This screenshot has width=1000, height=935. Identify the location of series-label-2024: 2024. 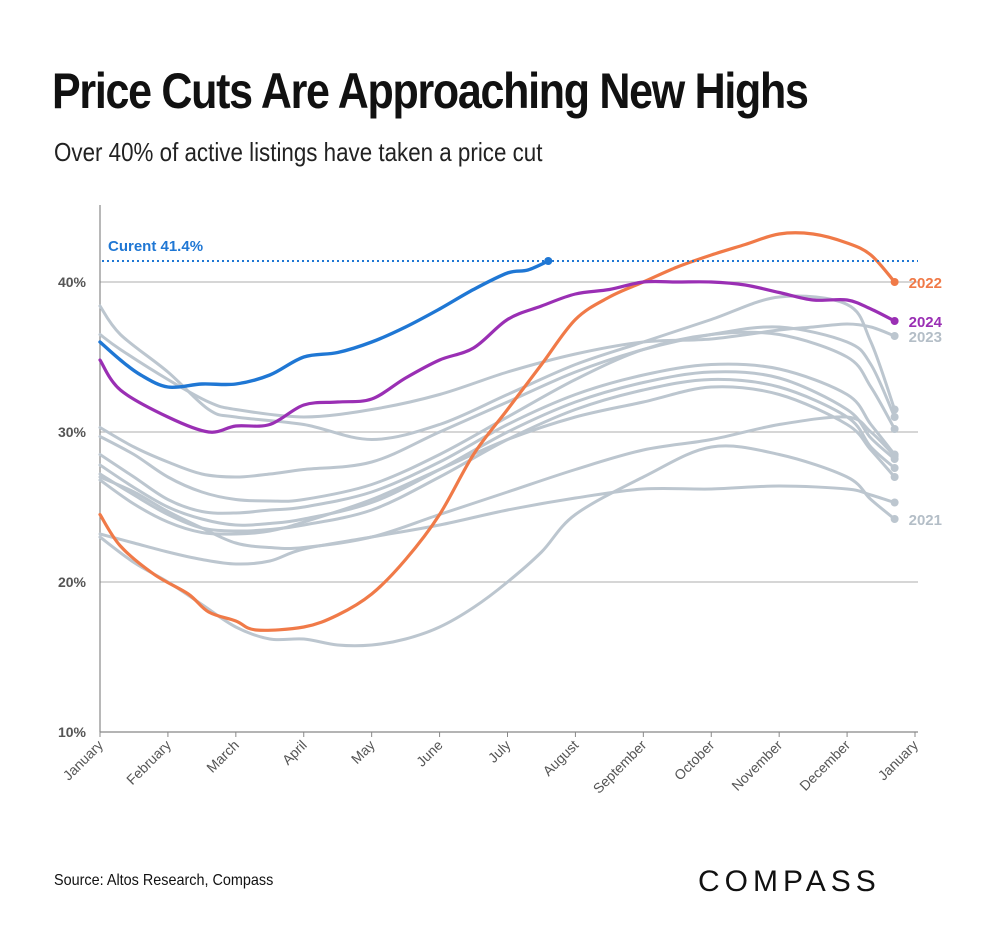
(926, 322).